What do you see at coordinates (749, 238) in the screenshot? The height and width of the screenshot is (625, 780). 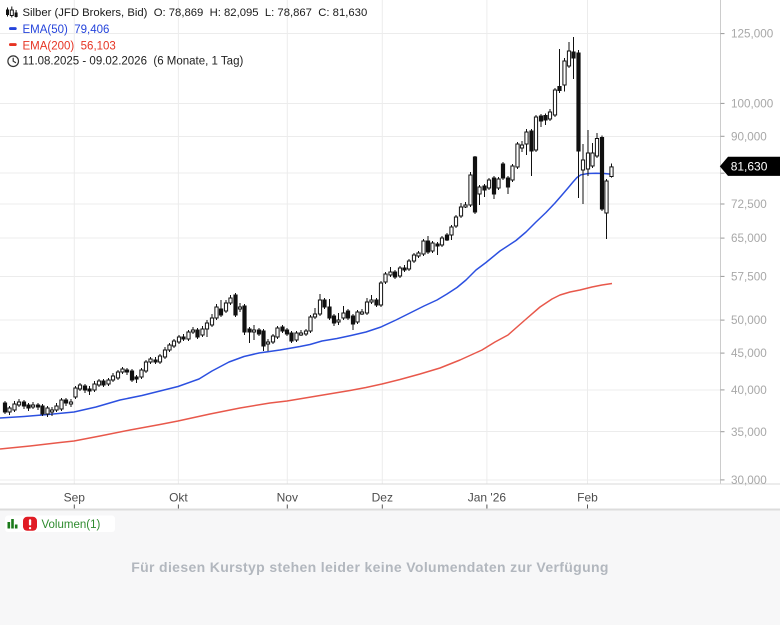 I see `svg-text: 65,000` at bounding box center [749, 238].